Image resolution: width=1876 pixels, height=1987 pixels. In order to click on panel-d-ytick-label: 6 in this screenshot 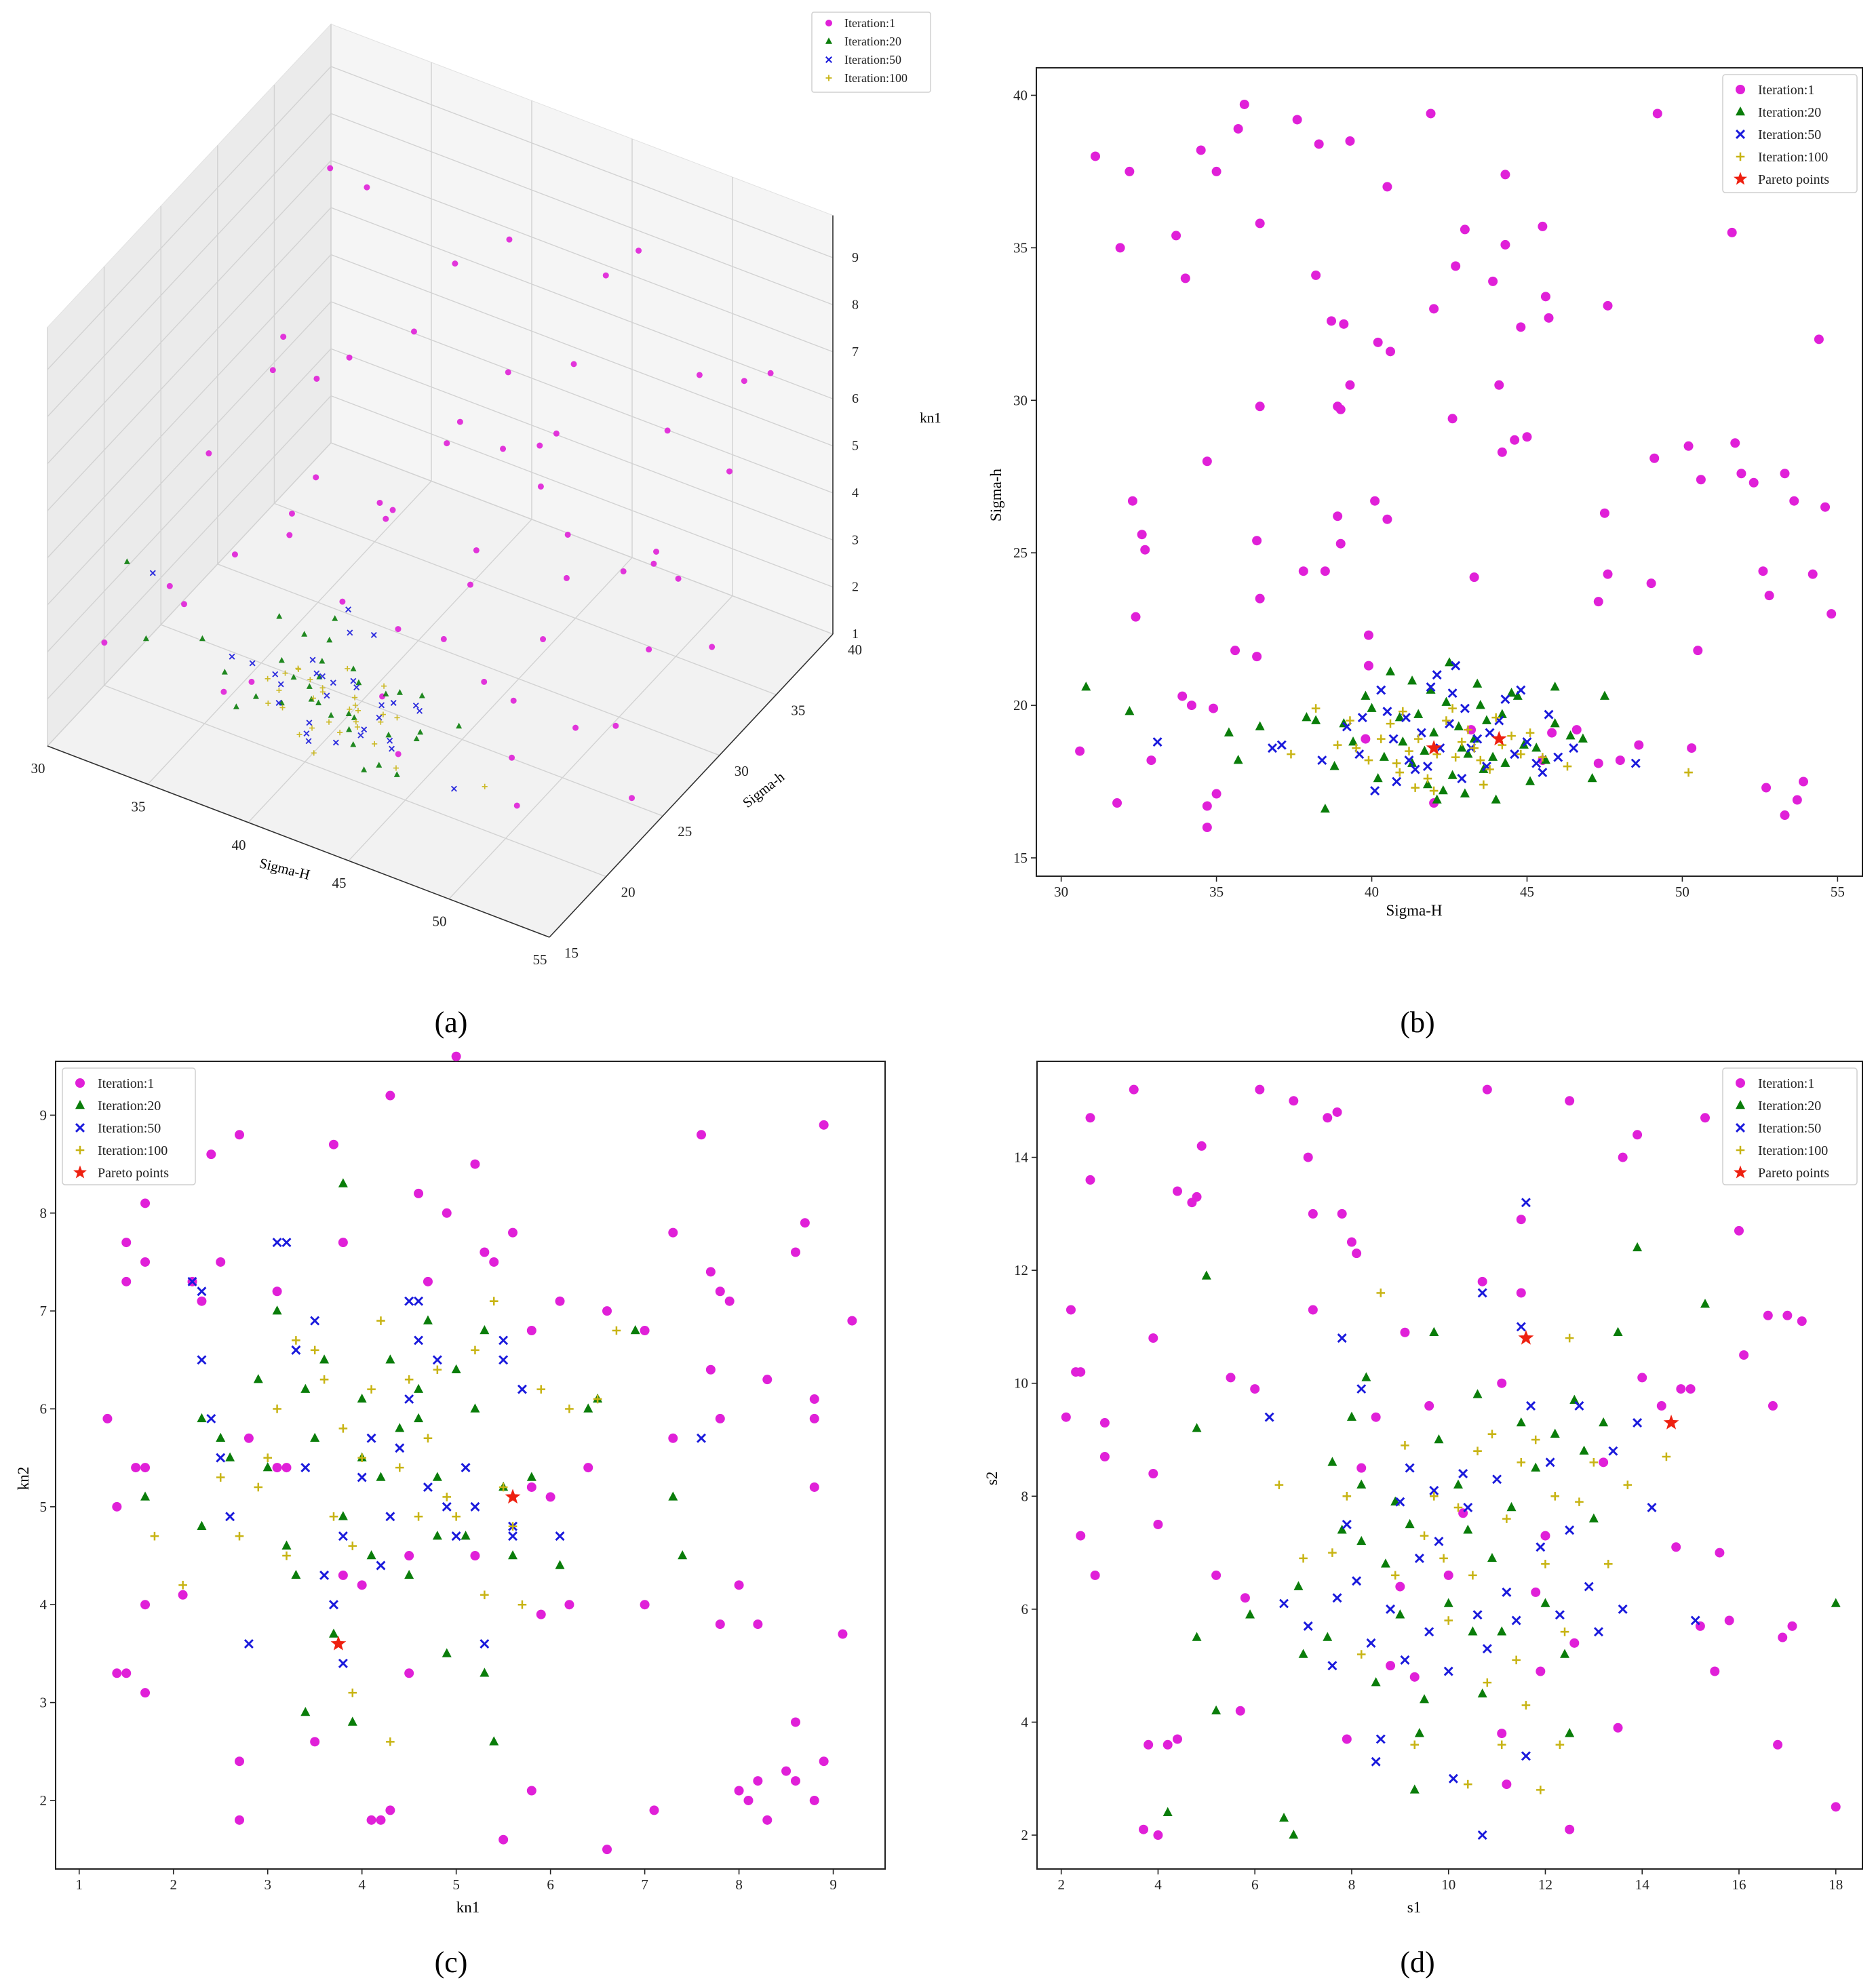, I will do `click(1025, 1609)`.